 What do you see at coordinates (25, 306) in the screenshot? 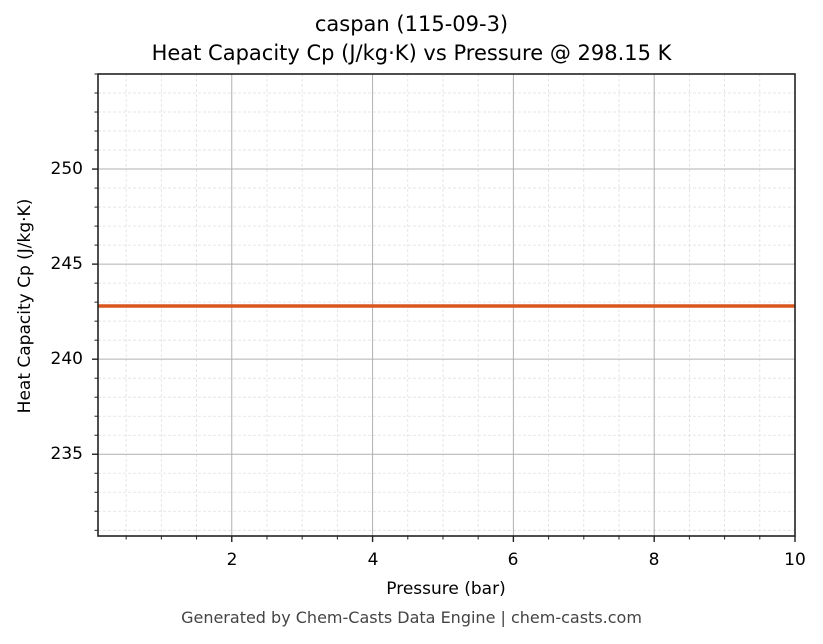
I see `y-axis-label: Heat Capacity Cp (J/kg·K)` at bounding box center [25, 306].